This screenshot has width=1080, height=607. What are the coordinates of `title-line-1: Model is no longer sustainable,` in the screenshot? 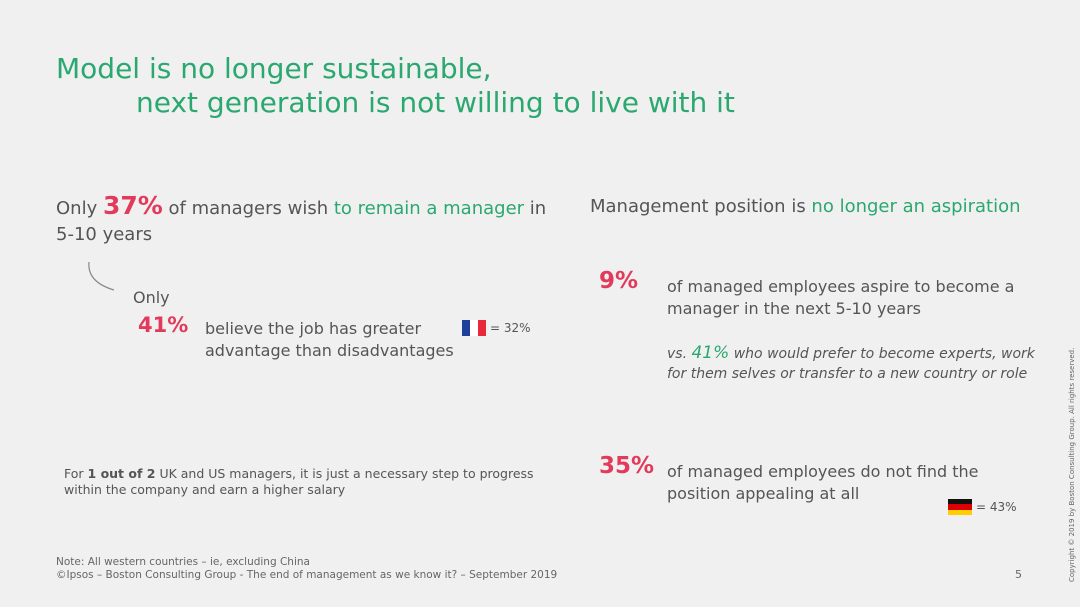 It's located at (274, 68).